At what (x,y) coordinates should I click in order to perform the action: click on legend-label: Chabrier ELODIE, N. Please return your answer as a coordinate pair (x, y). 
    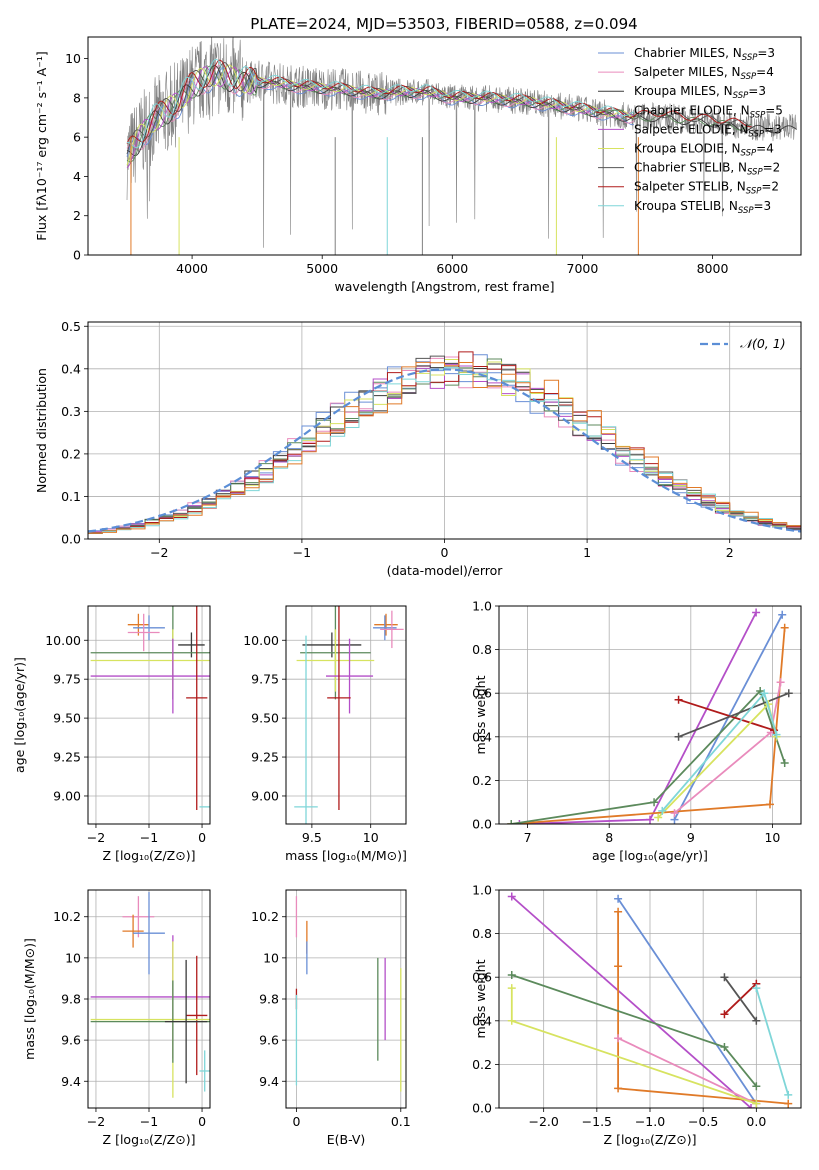
    Looking at the image, I should click on (692, 110).